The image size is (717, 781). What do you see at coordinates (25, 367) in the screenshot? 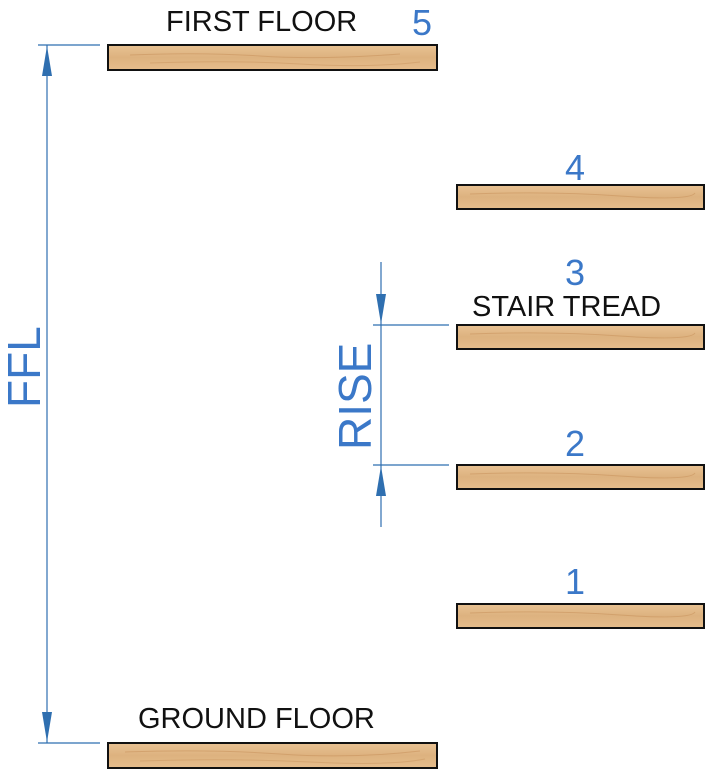
I see `ffl-label: FFL` at bounding box center [25, 367].